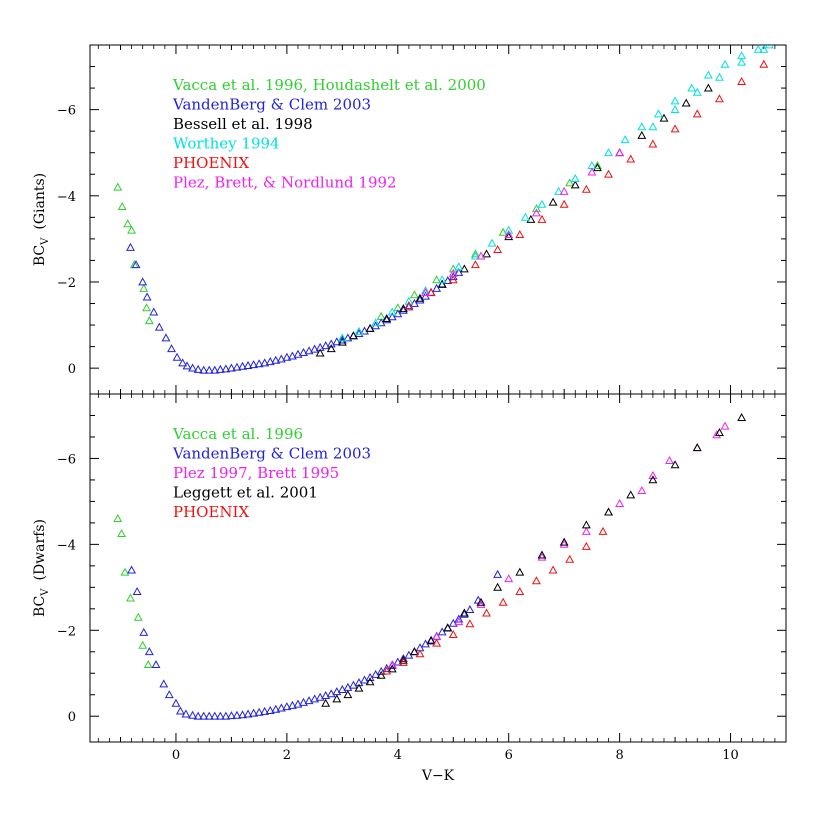 Image resolution: width=830 pixels, height=830 pixels. What do you see at coordinates (271, 105) in the screenshot?
I see `legend-entry: VandenBerg & Clem 2003` at bounding box center [271, 105].